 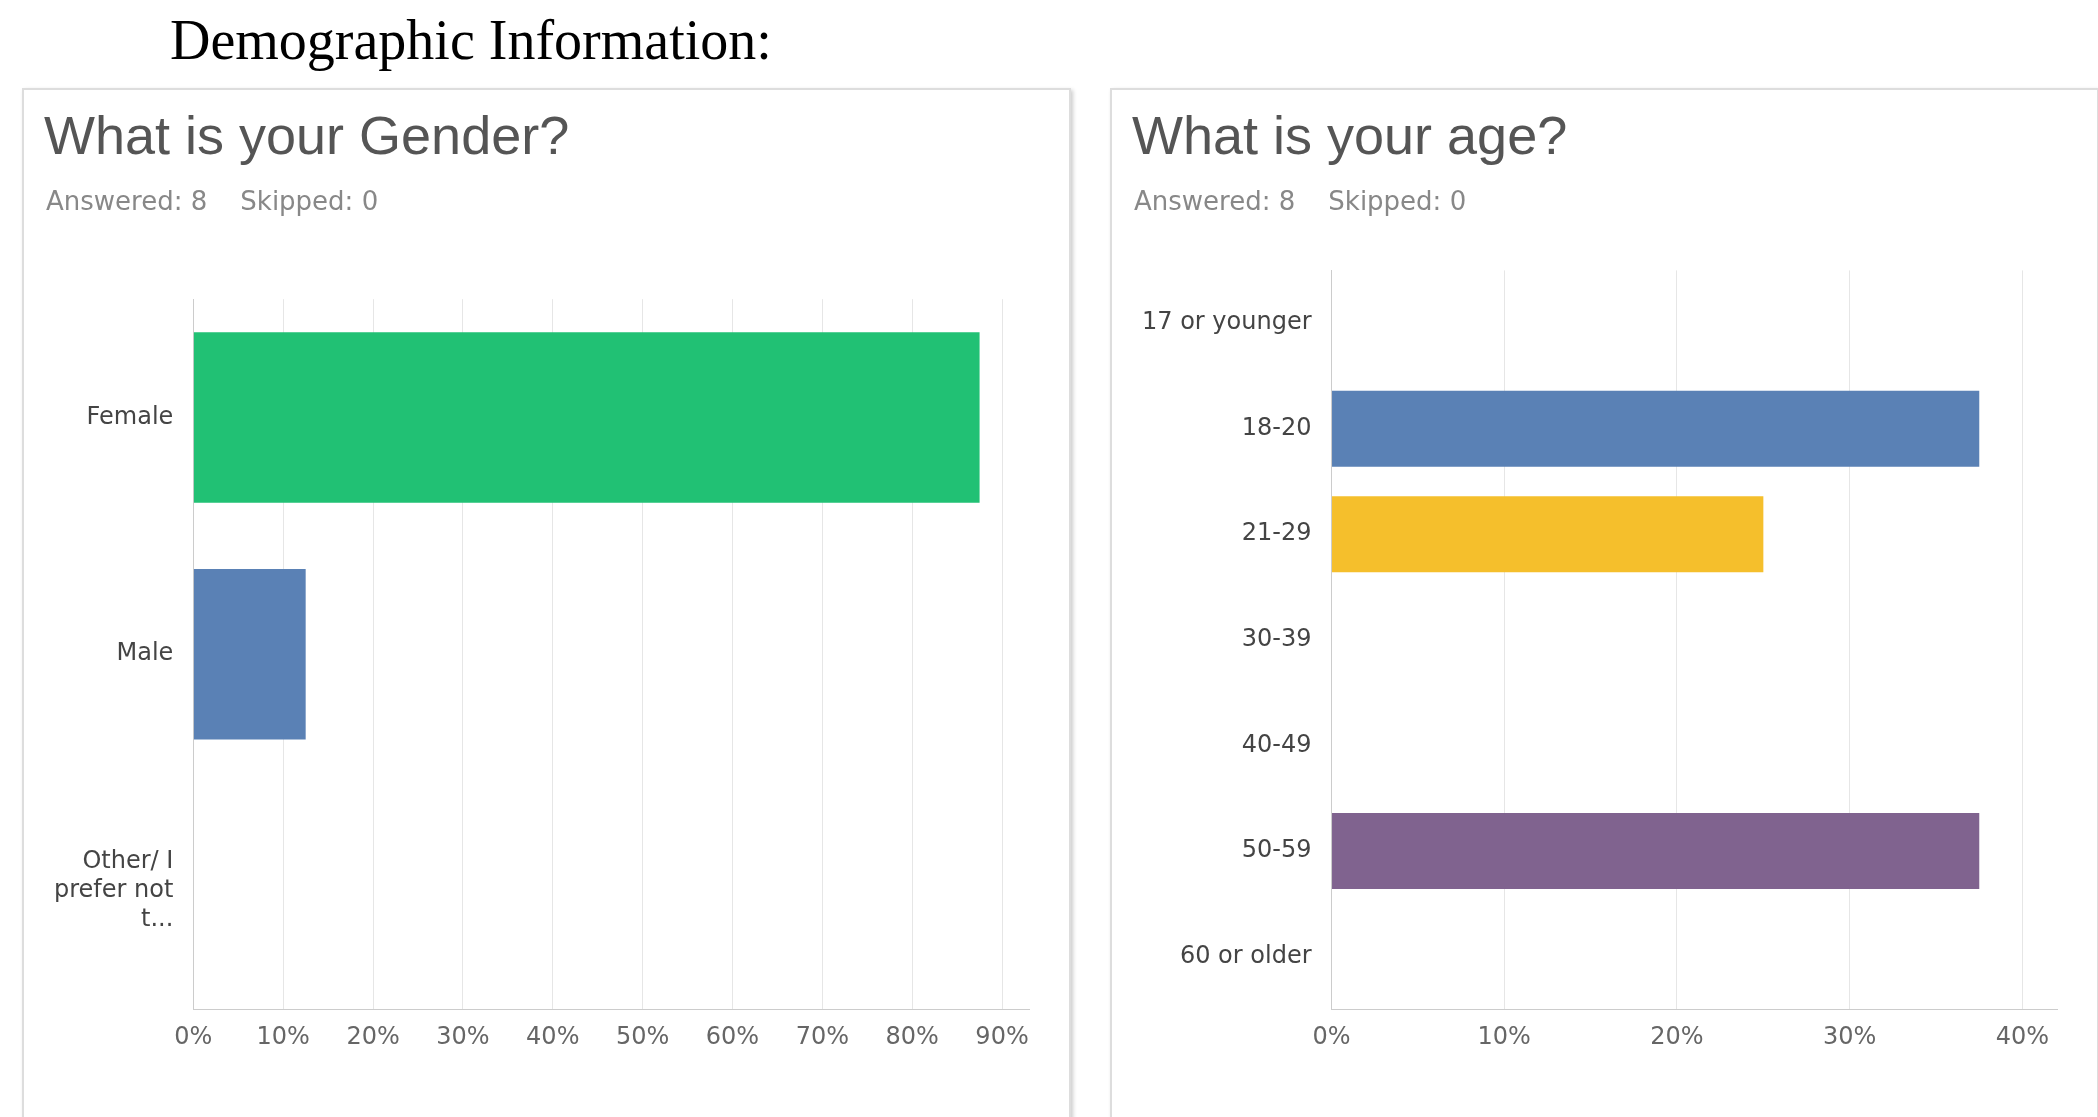 What do you see at coordinates (130, 415) in the screenshot?
I see `y-tick-label: Female` at bounding box center [130, 415].